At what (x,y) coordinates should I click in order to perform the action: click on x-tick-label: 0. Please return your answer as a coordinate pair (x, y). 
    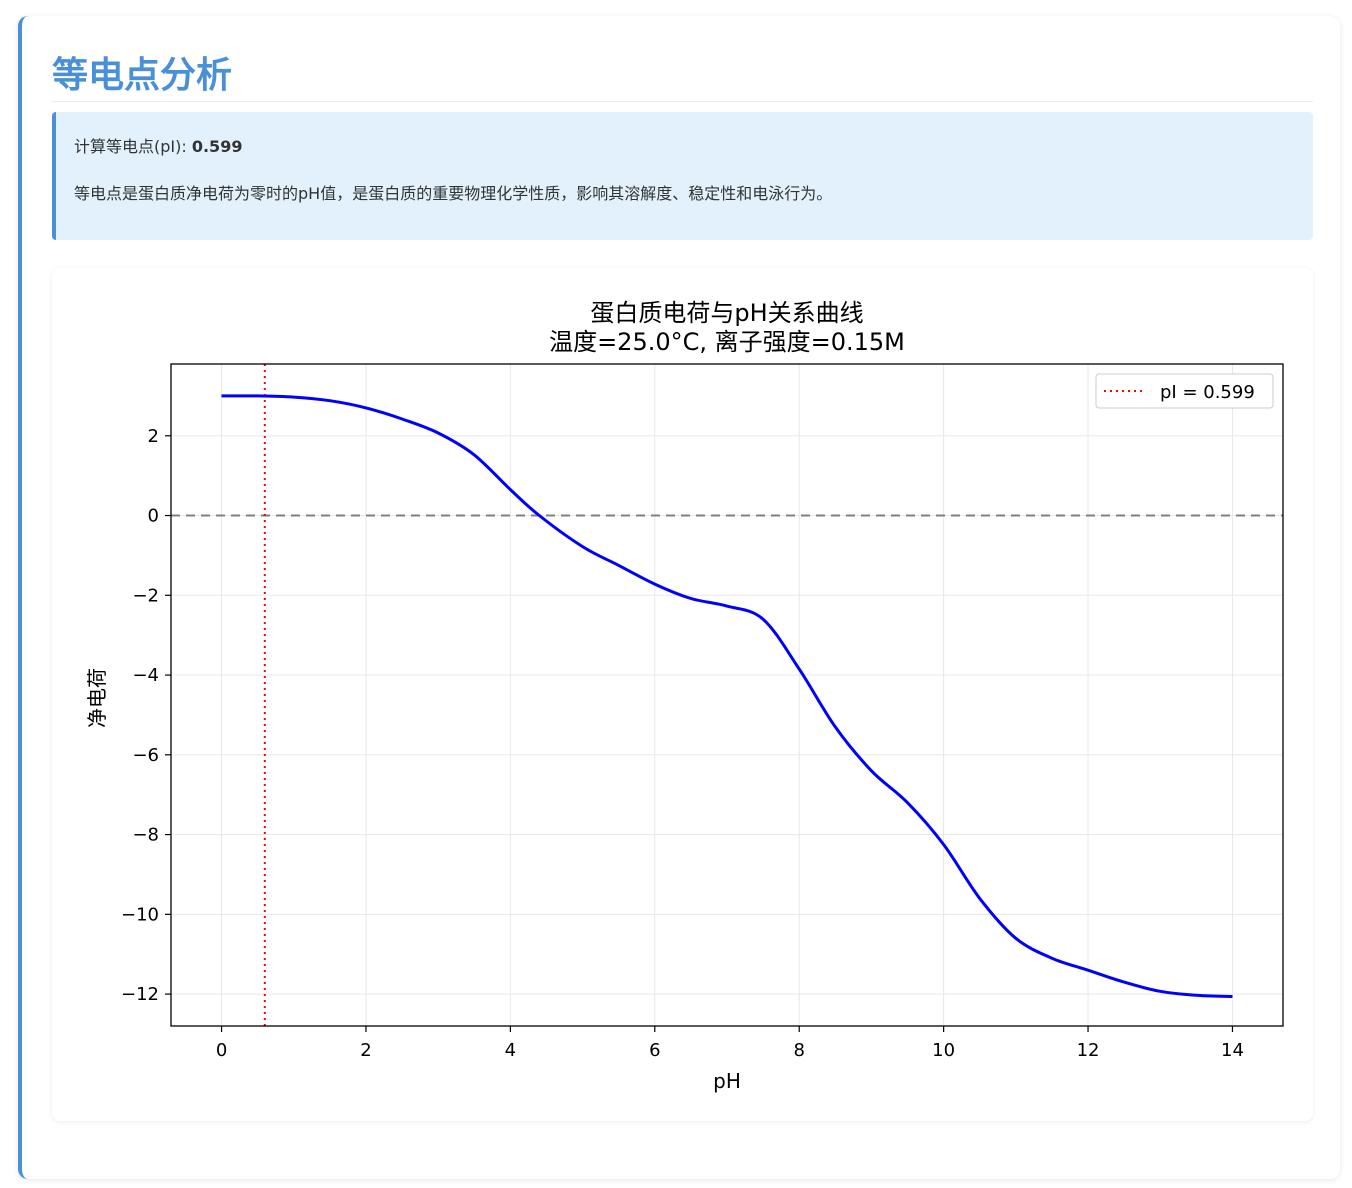
    Looking at the image, I should click on (221, 1050).